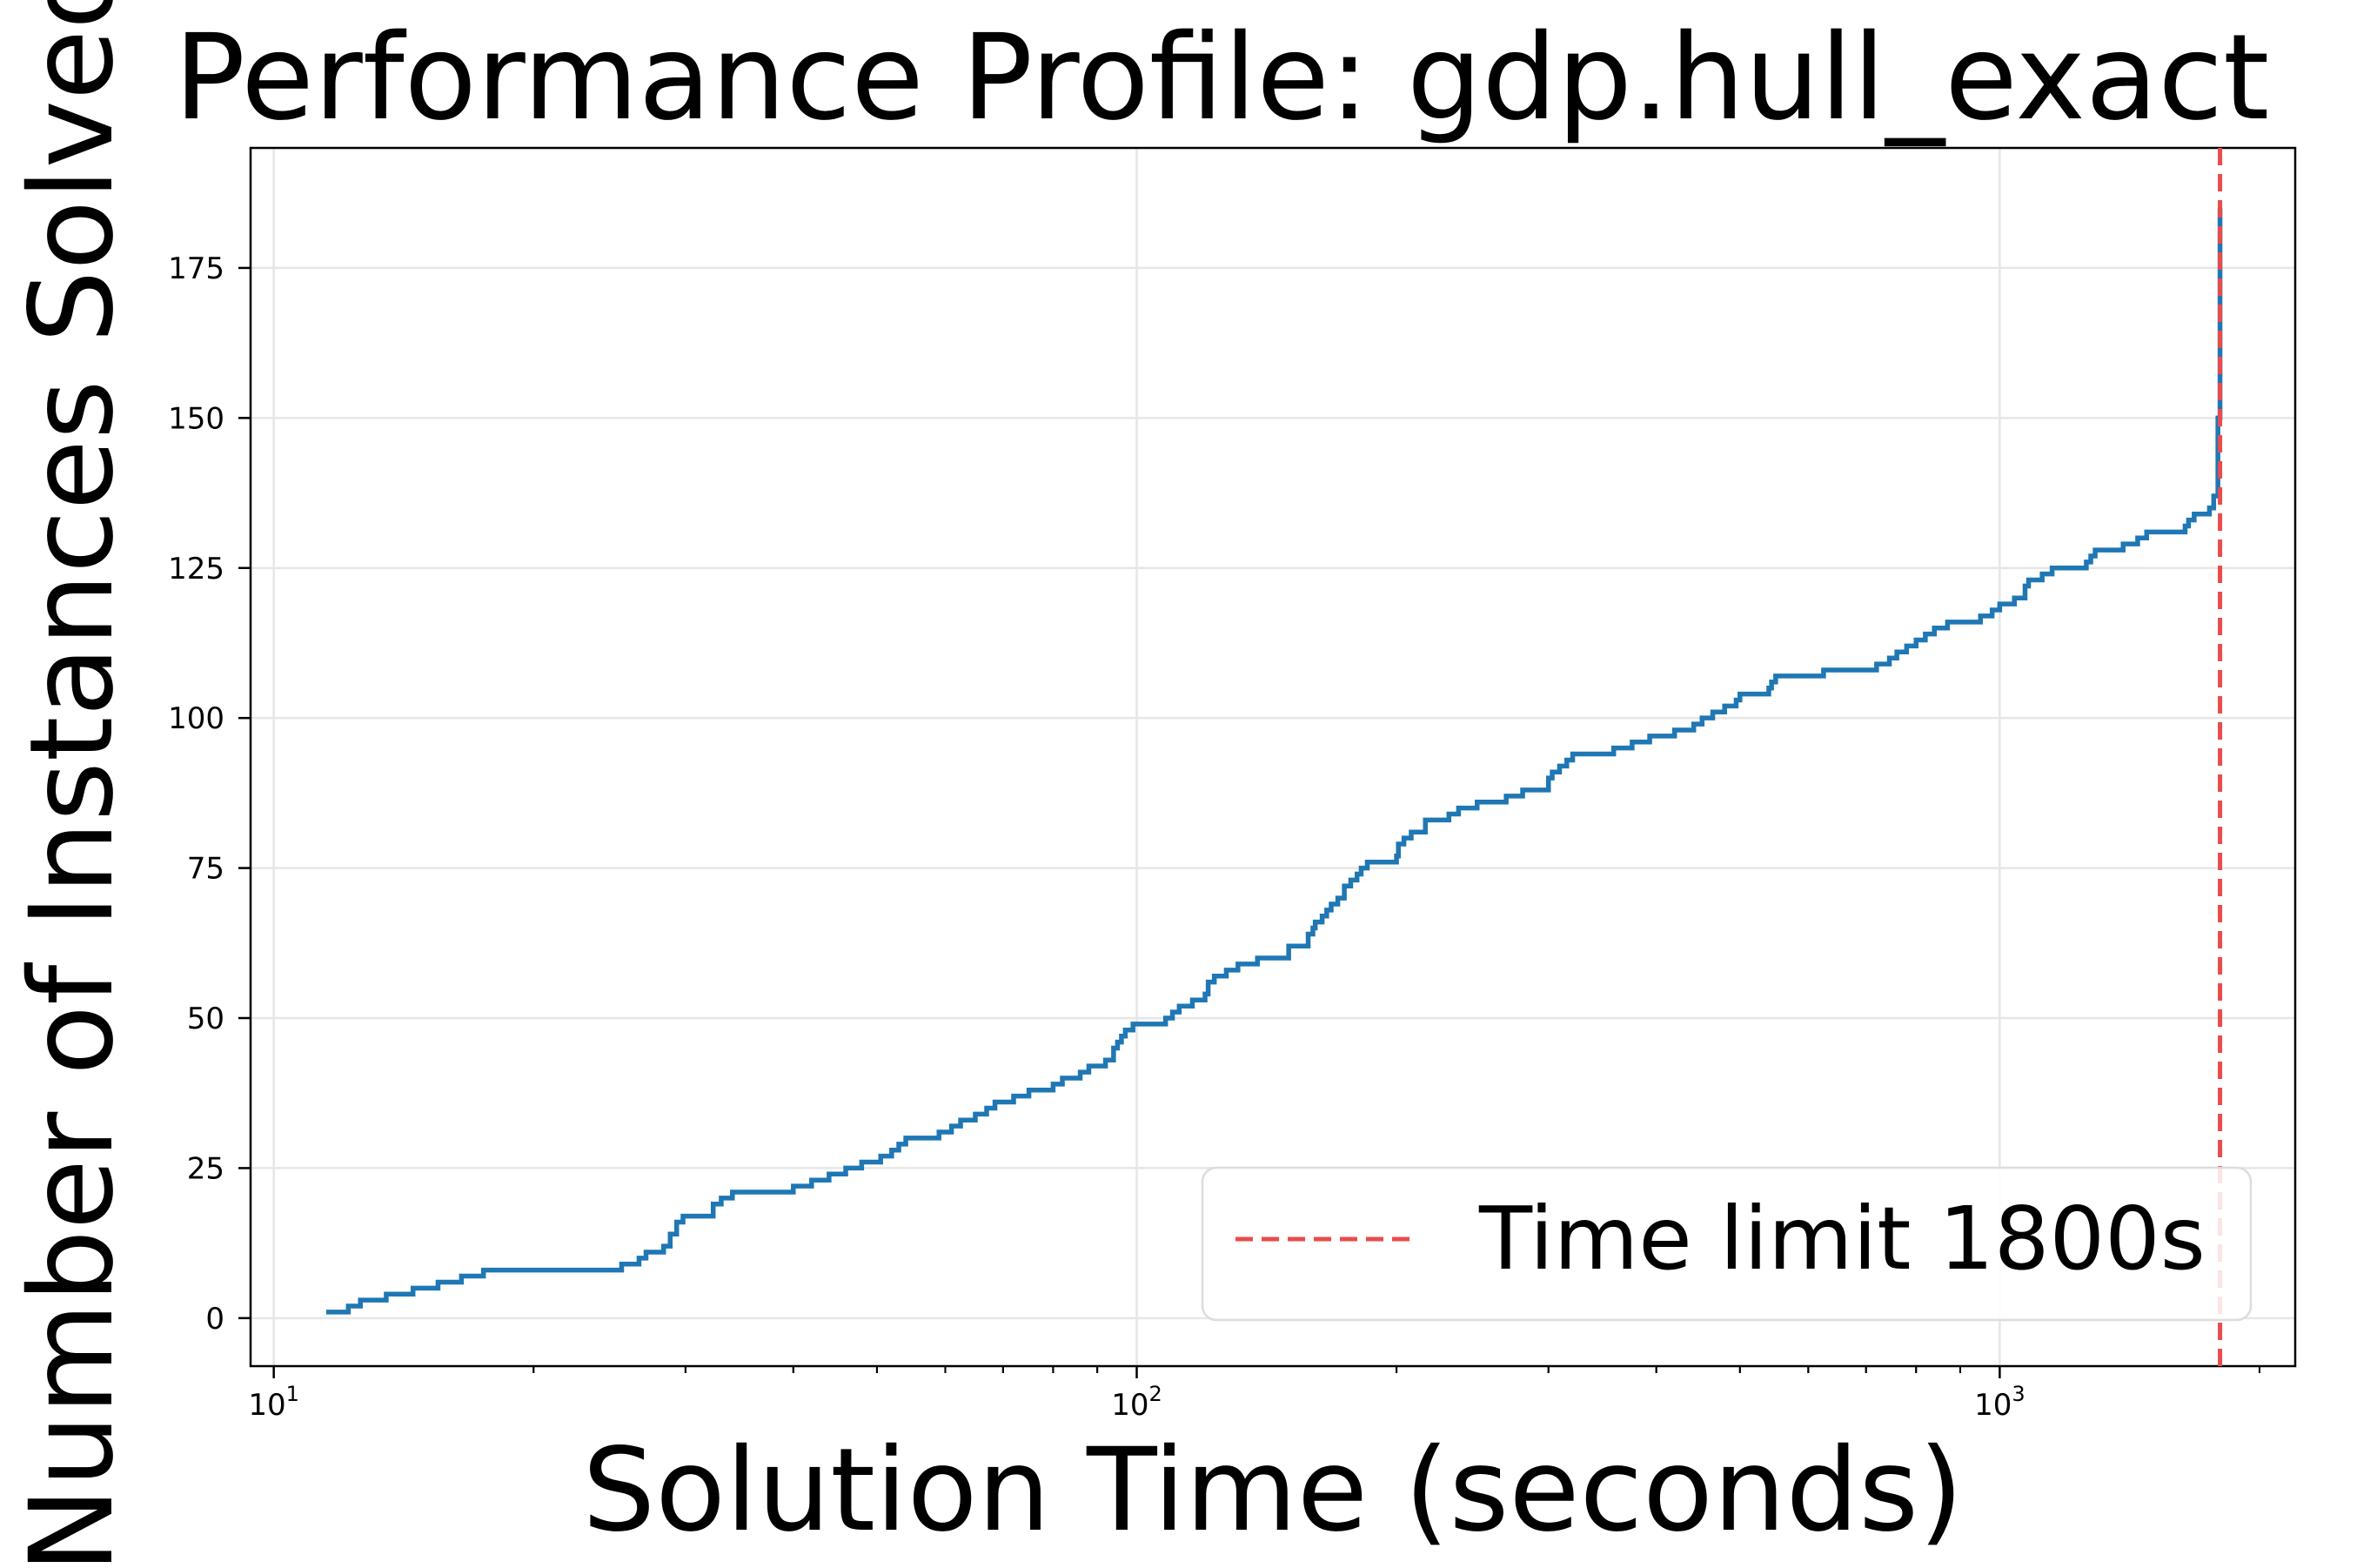  Describe the element at coordinates (1136, 1402) in the screenshot. I see `x-tick-label: 10²` at that location.